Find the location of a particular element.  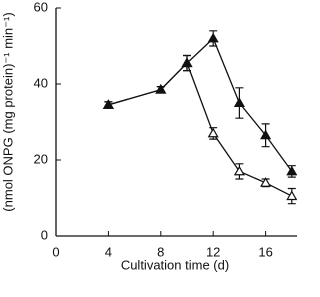

y-tick-label: 0 is located at coordinates (44, 234).